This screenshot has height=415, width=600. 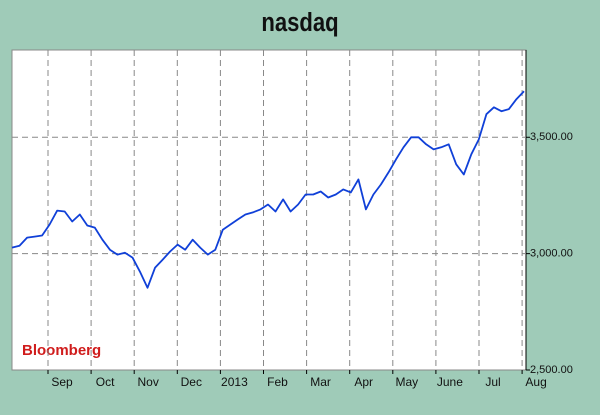 I want to click on chart-title: nasdaq, so click(x=299, y=22).